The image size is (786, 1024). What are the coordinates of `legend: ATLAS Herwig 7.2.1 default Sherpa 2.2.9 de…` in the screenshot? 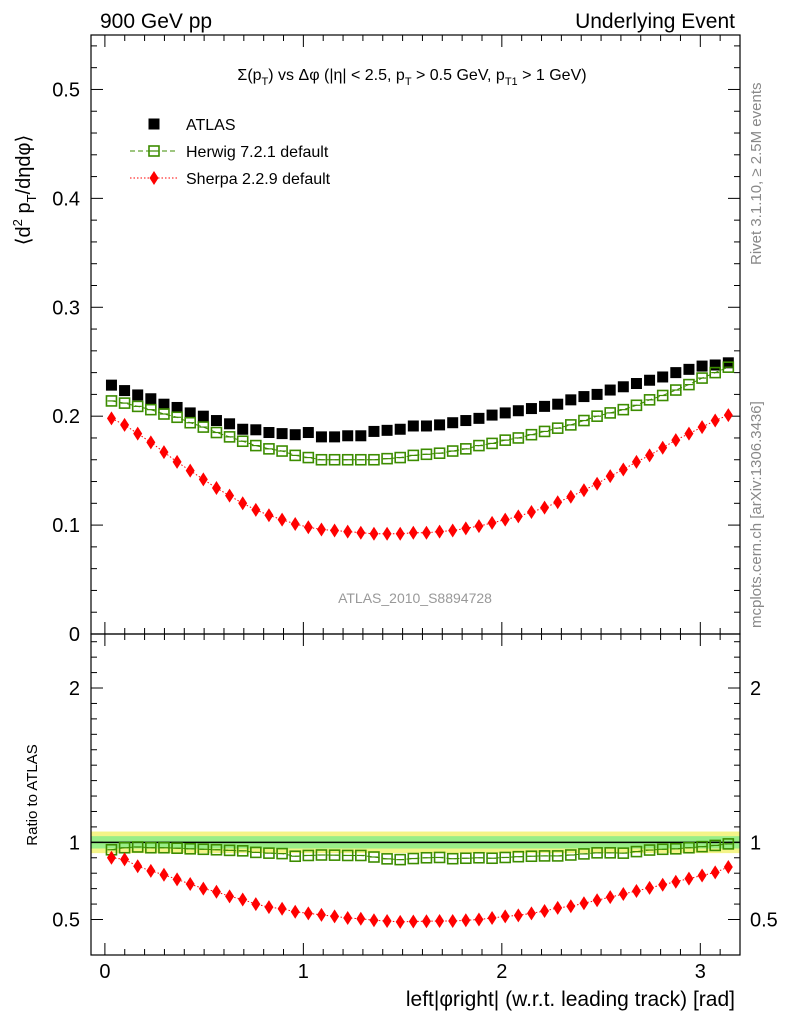 It's located at (230, 152).